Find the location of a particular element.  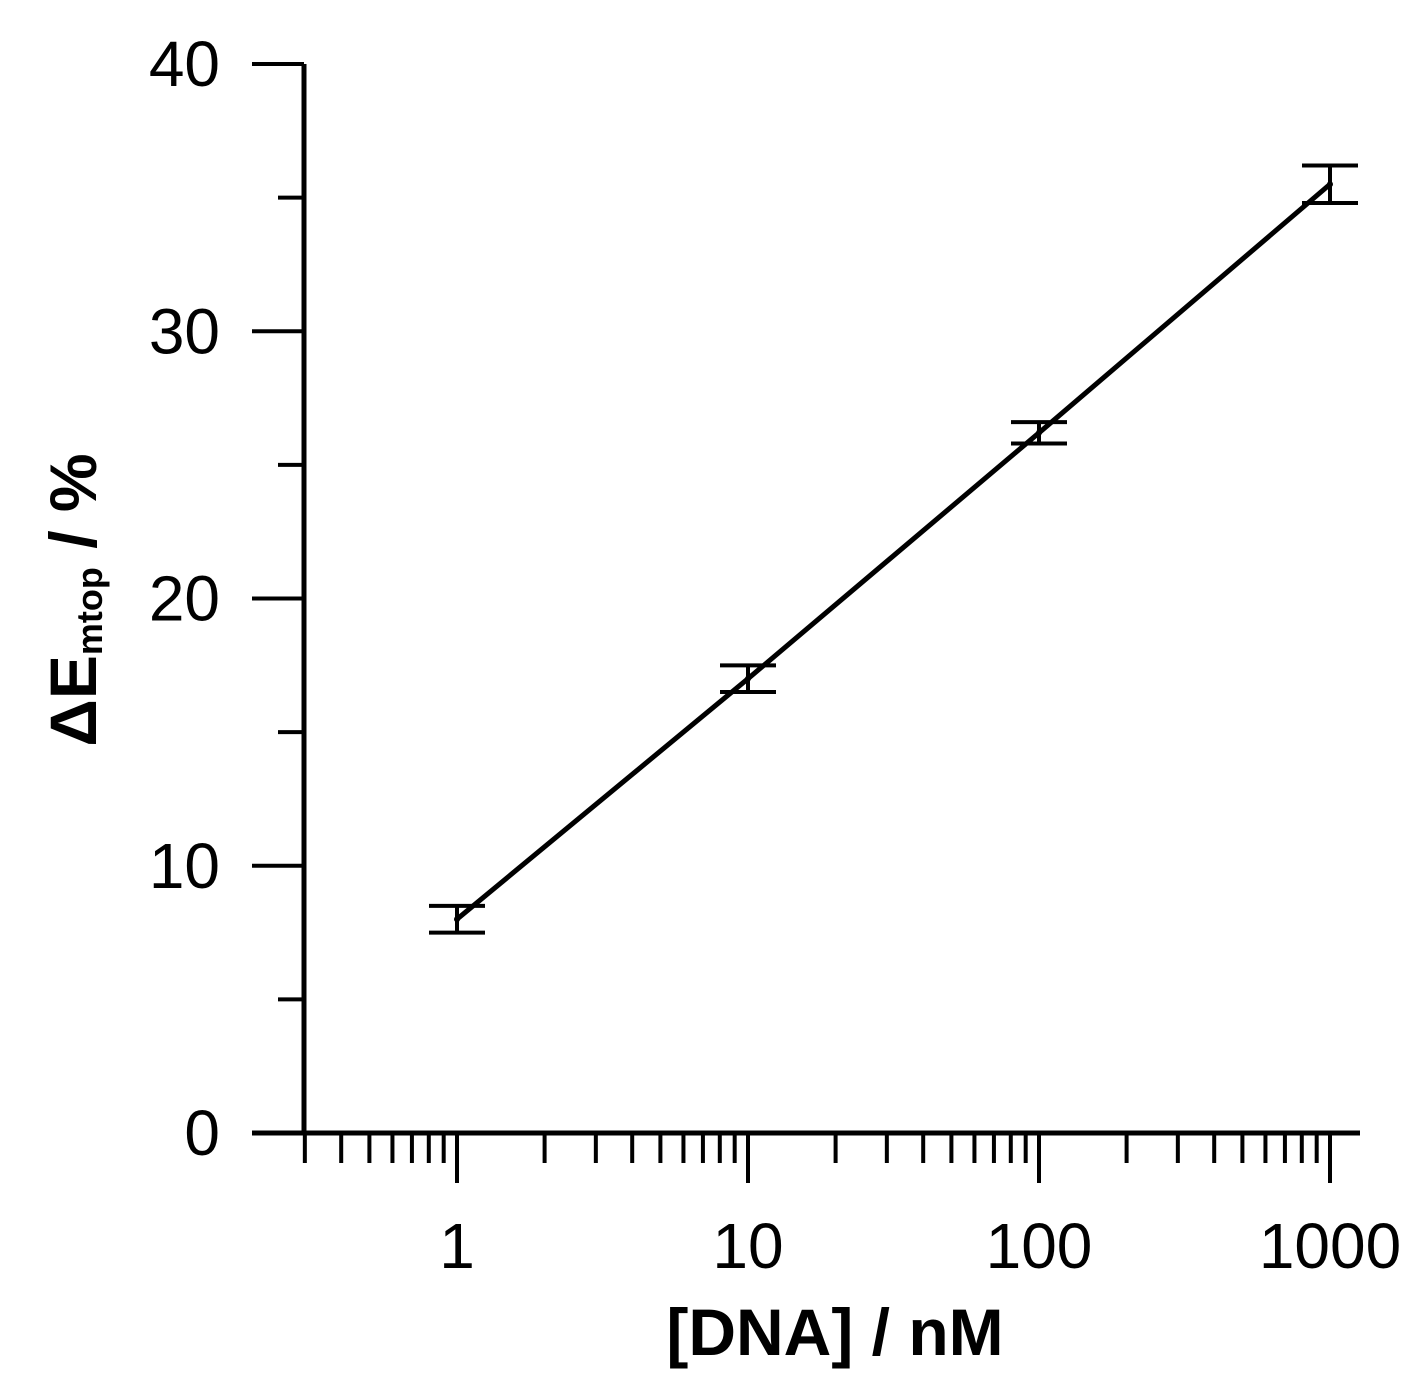

y-tick-label: 40 is located at coordinates (184, 64).